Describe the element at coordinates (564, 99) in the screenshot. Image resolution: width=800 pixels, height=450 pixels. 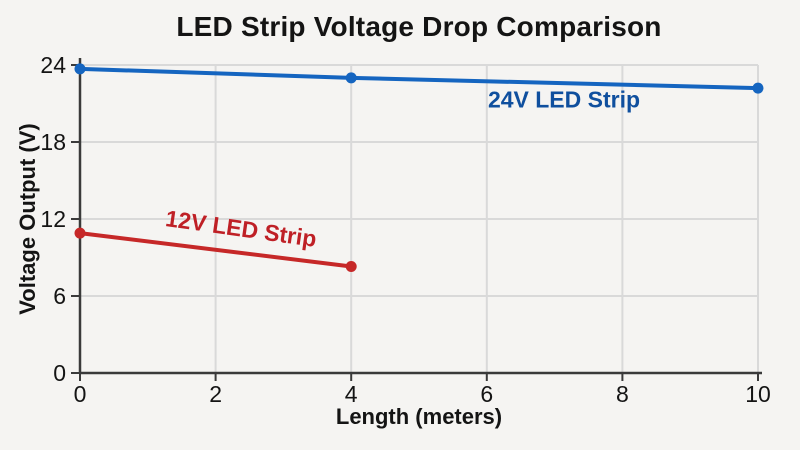
I see `series-label-24v-led-strip: 24V LED Strip` at that location.